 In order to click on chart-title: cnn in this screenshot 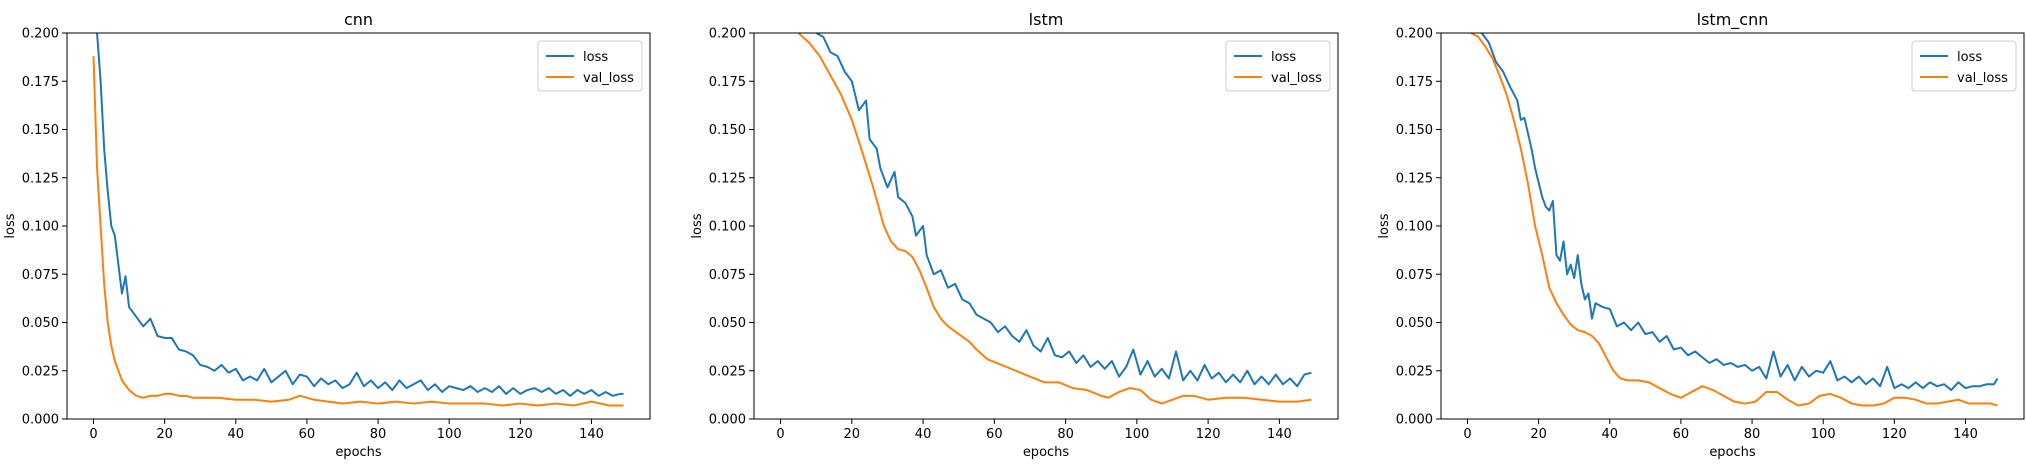, I will do `click(358, 19)`.